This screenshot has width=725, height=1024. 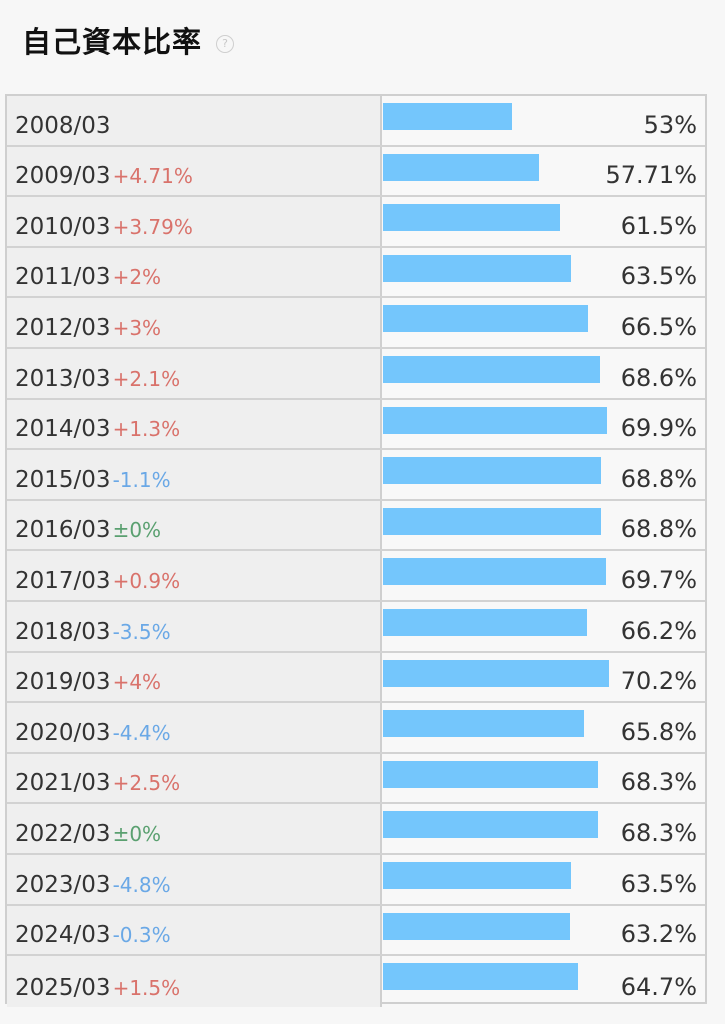 I want to click on value-label: 66.2%, so click(x=658, y=630).